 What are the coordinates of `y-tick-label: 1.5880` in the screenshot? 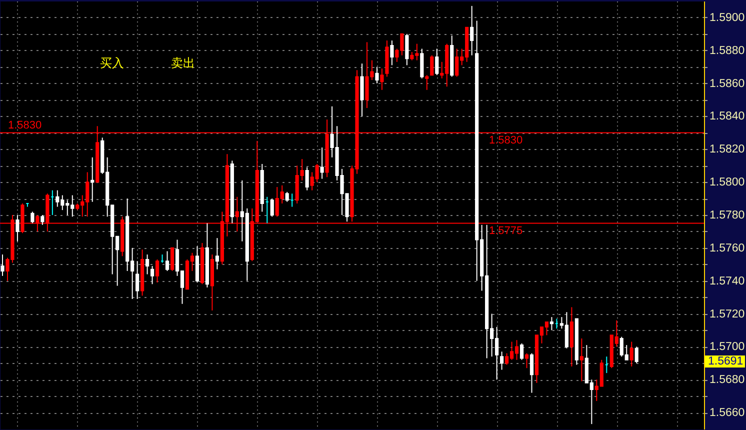 It's located at (727, 50).